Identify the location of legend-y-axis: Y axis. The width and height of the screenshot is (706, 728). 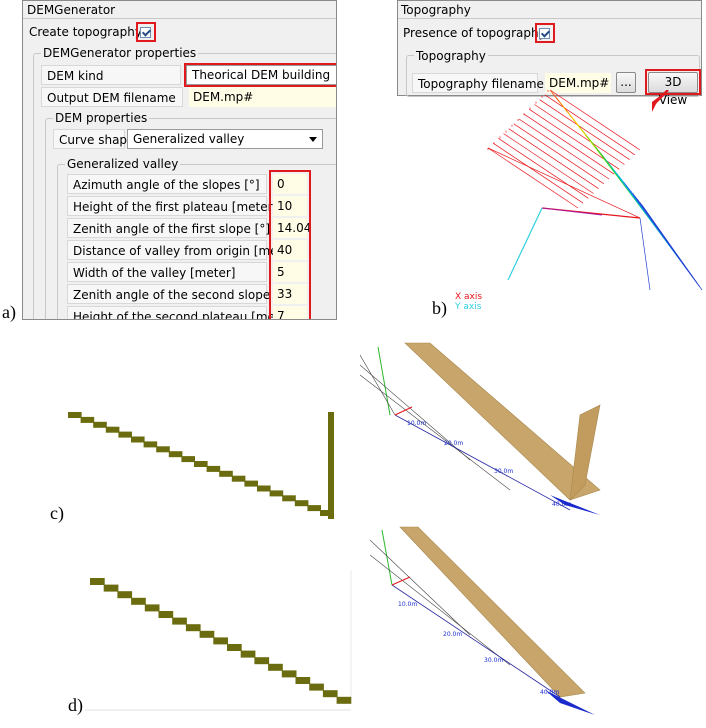
(468, 307).